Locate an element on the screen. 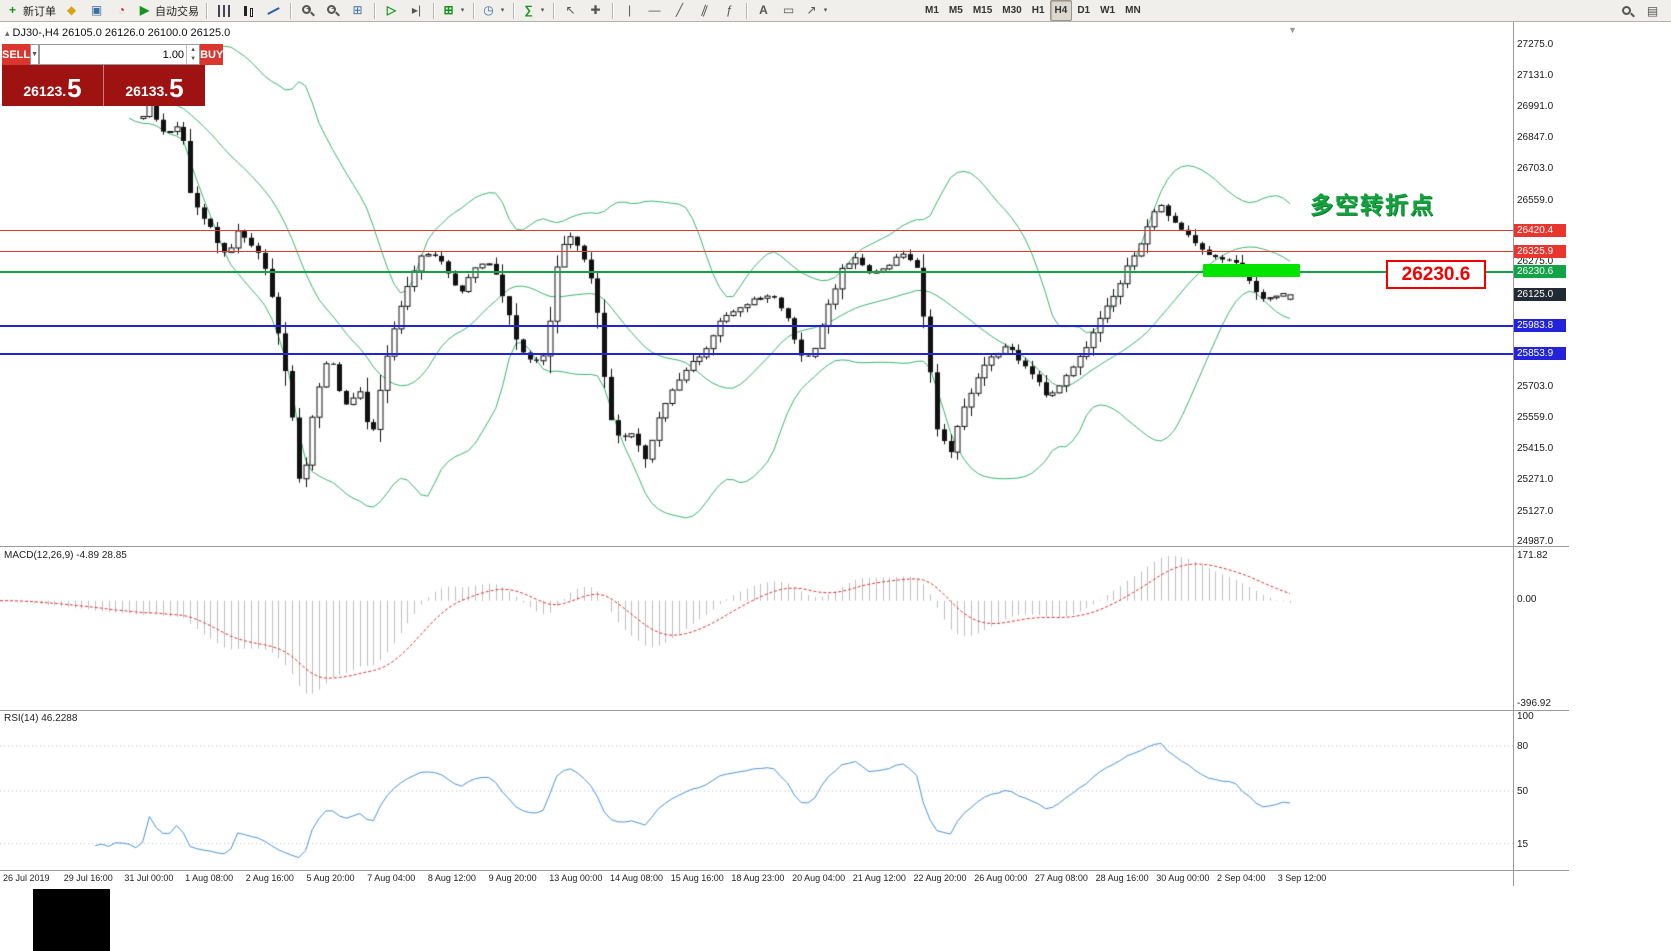 The image size is (1671, 951). bar-chart-button is located at coordinates (223, 10).